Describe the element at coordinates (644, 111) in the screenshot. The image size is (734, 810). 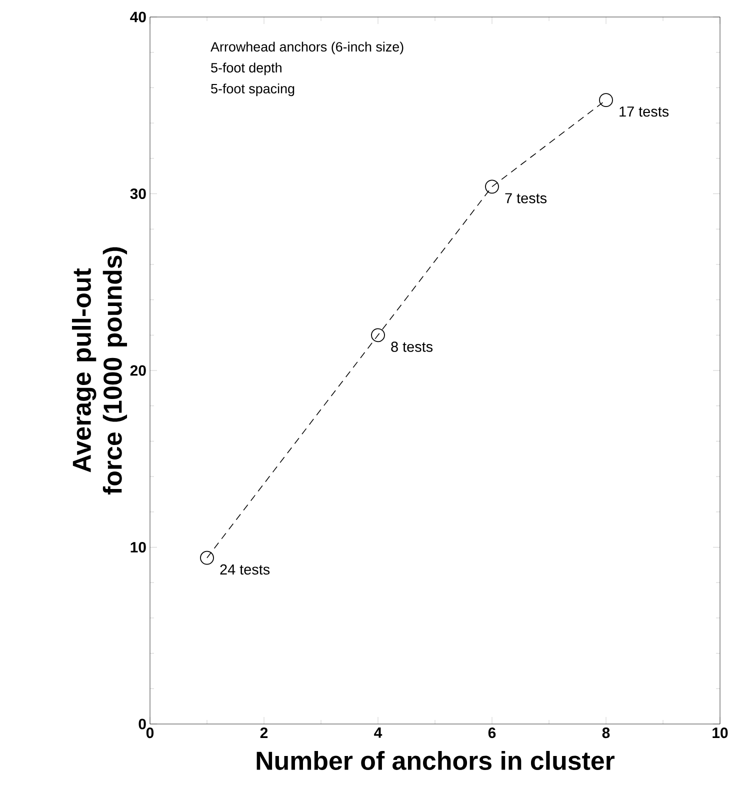
I see `annotation: 17 tests` at that location.